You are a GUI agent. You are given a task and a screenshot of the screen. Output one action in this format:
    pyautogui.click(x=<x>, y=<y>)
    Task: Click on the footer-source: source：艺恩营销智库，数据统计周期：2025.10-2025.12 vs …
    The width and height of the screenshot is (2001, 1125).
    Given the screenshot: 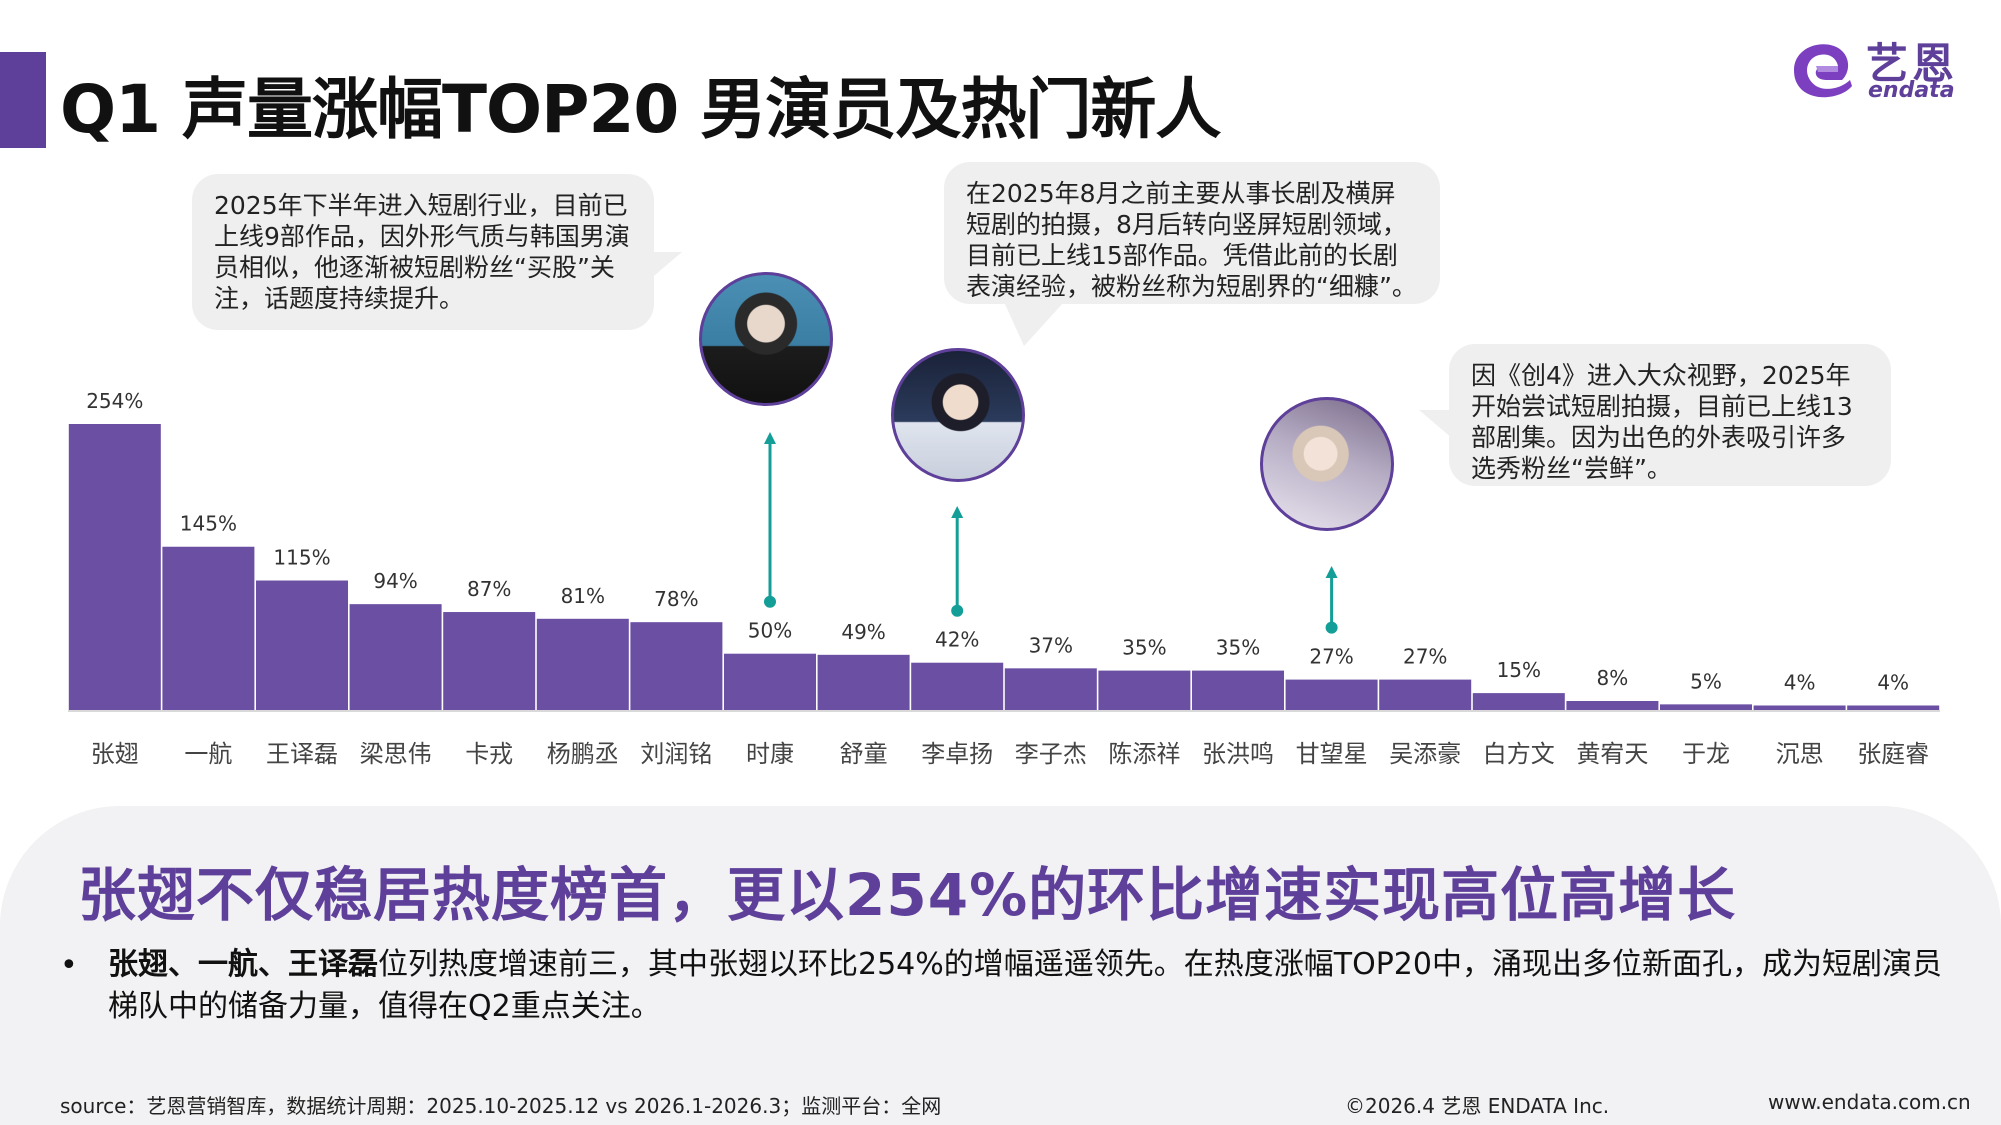 What is the action you would take?
    pyautogui.click(x=501, y=1106)
    